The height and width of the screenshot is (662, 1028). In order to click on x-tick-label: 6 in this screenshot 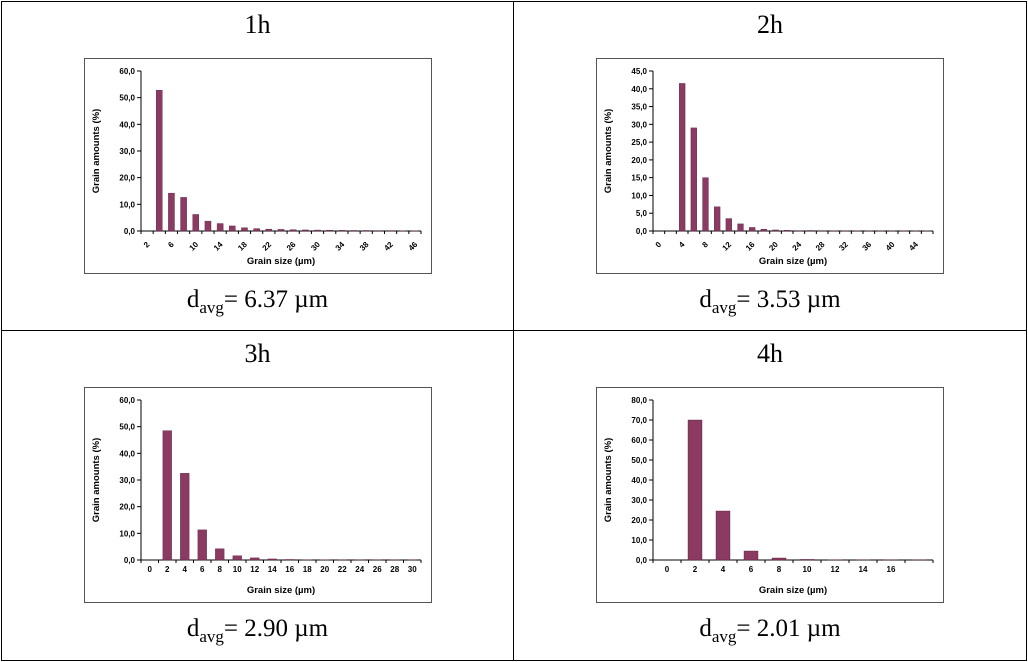, I will do `click(751, 569)`.